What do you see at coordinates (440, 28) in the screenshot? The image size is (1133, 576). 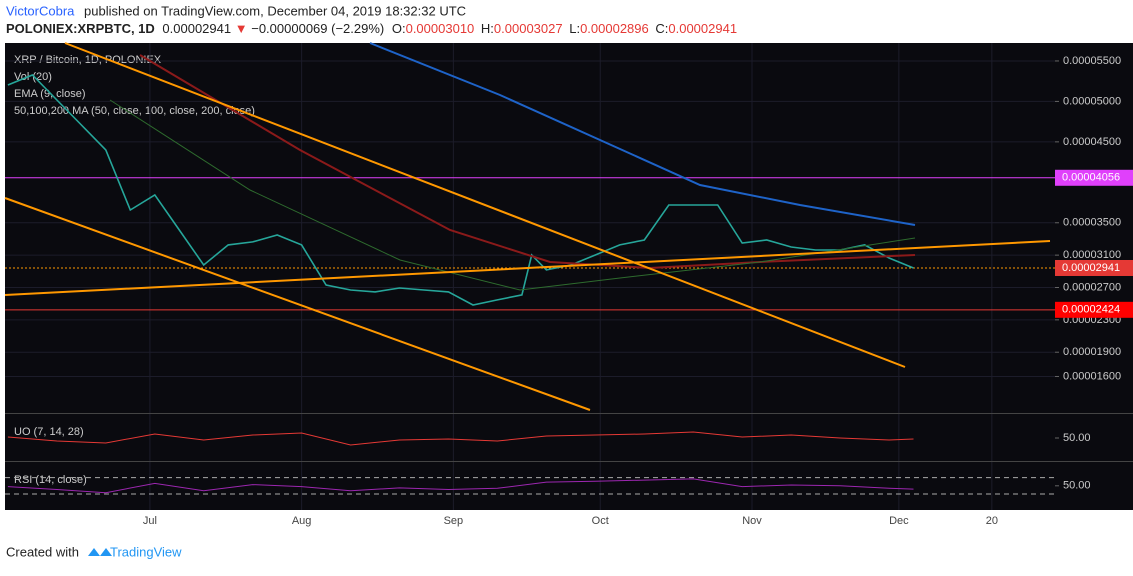 I see `open: 0.00003010` at bounding box center [440, 28].